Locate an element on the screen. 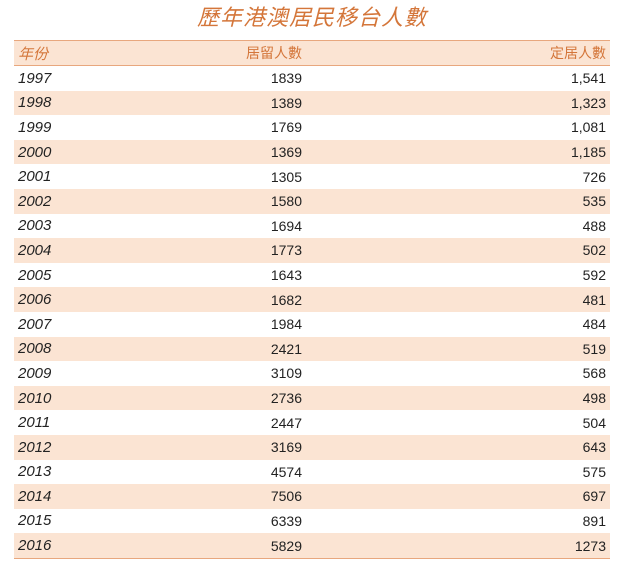 The width and height of the screenshot is (624, 567). cell-settlement: 1,081 is located at coordinates (588, 127).